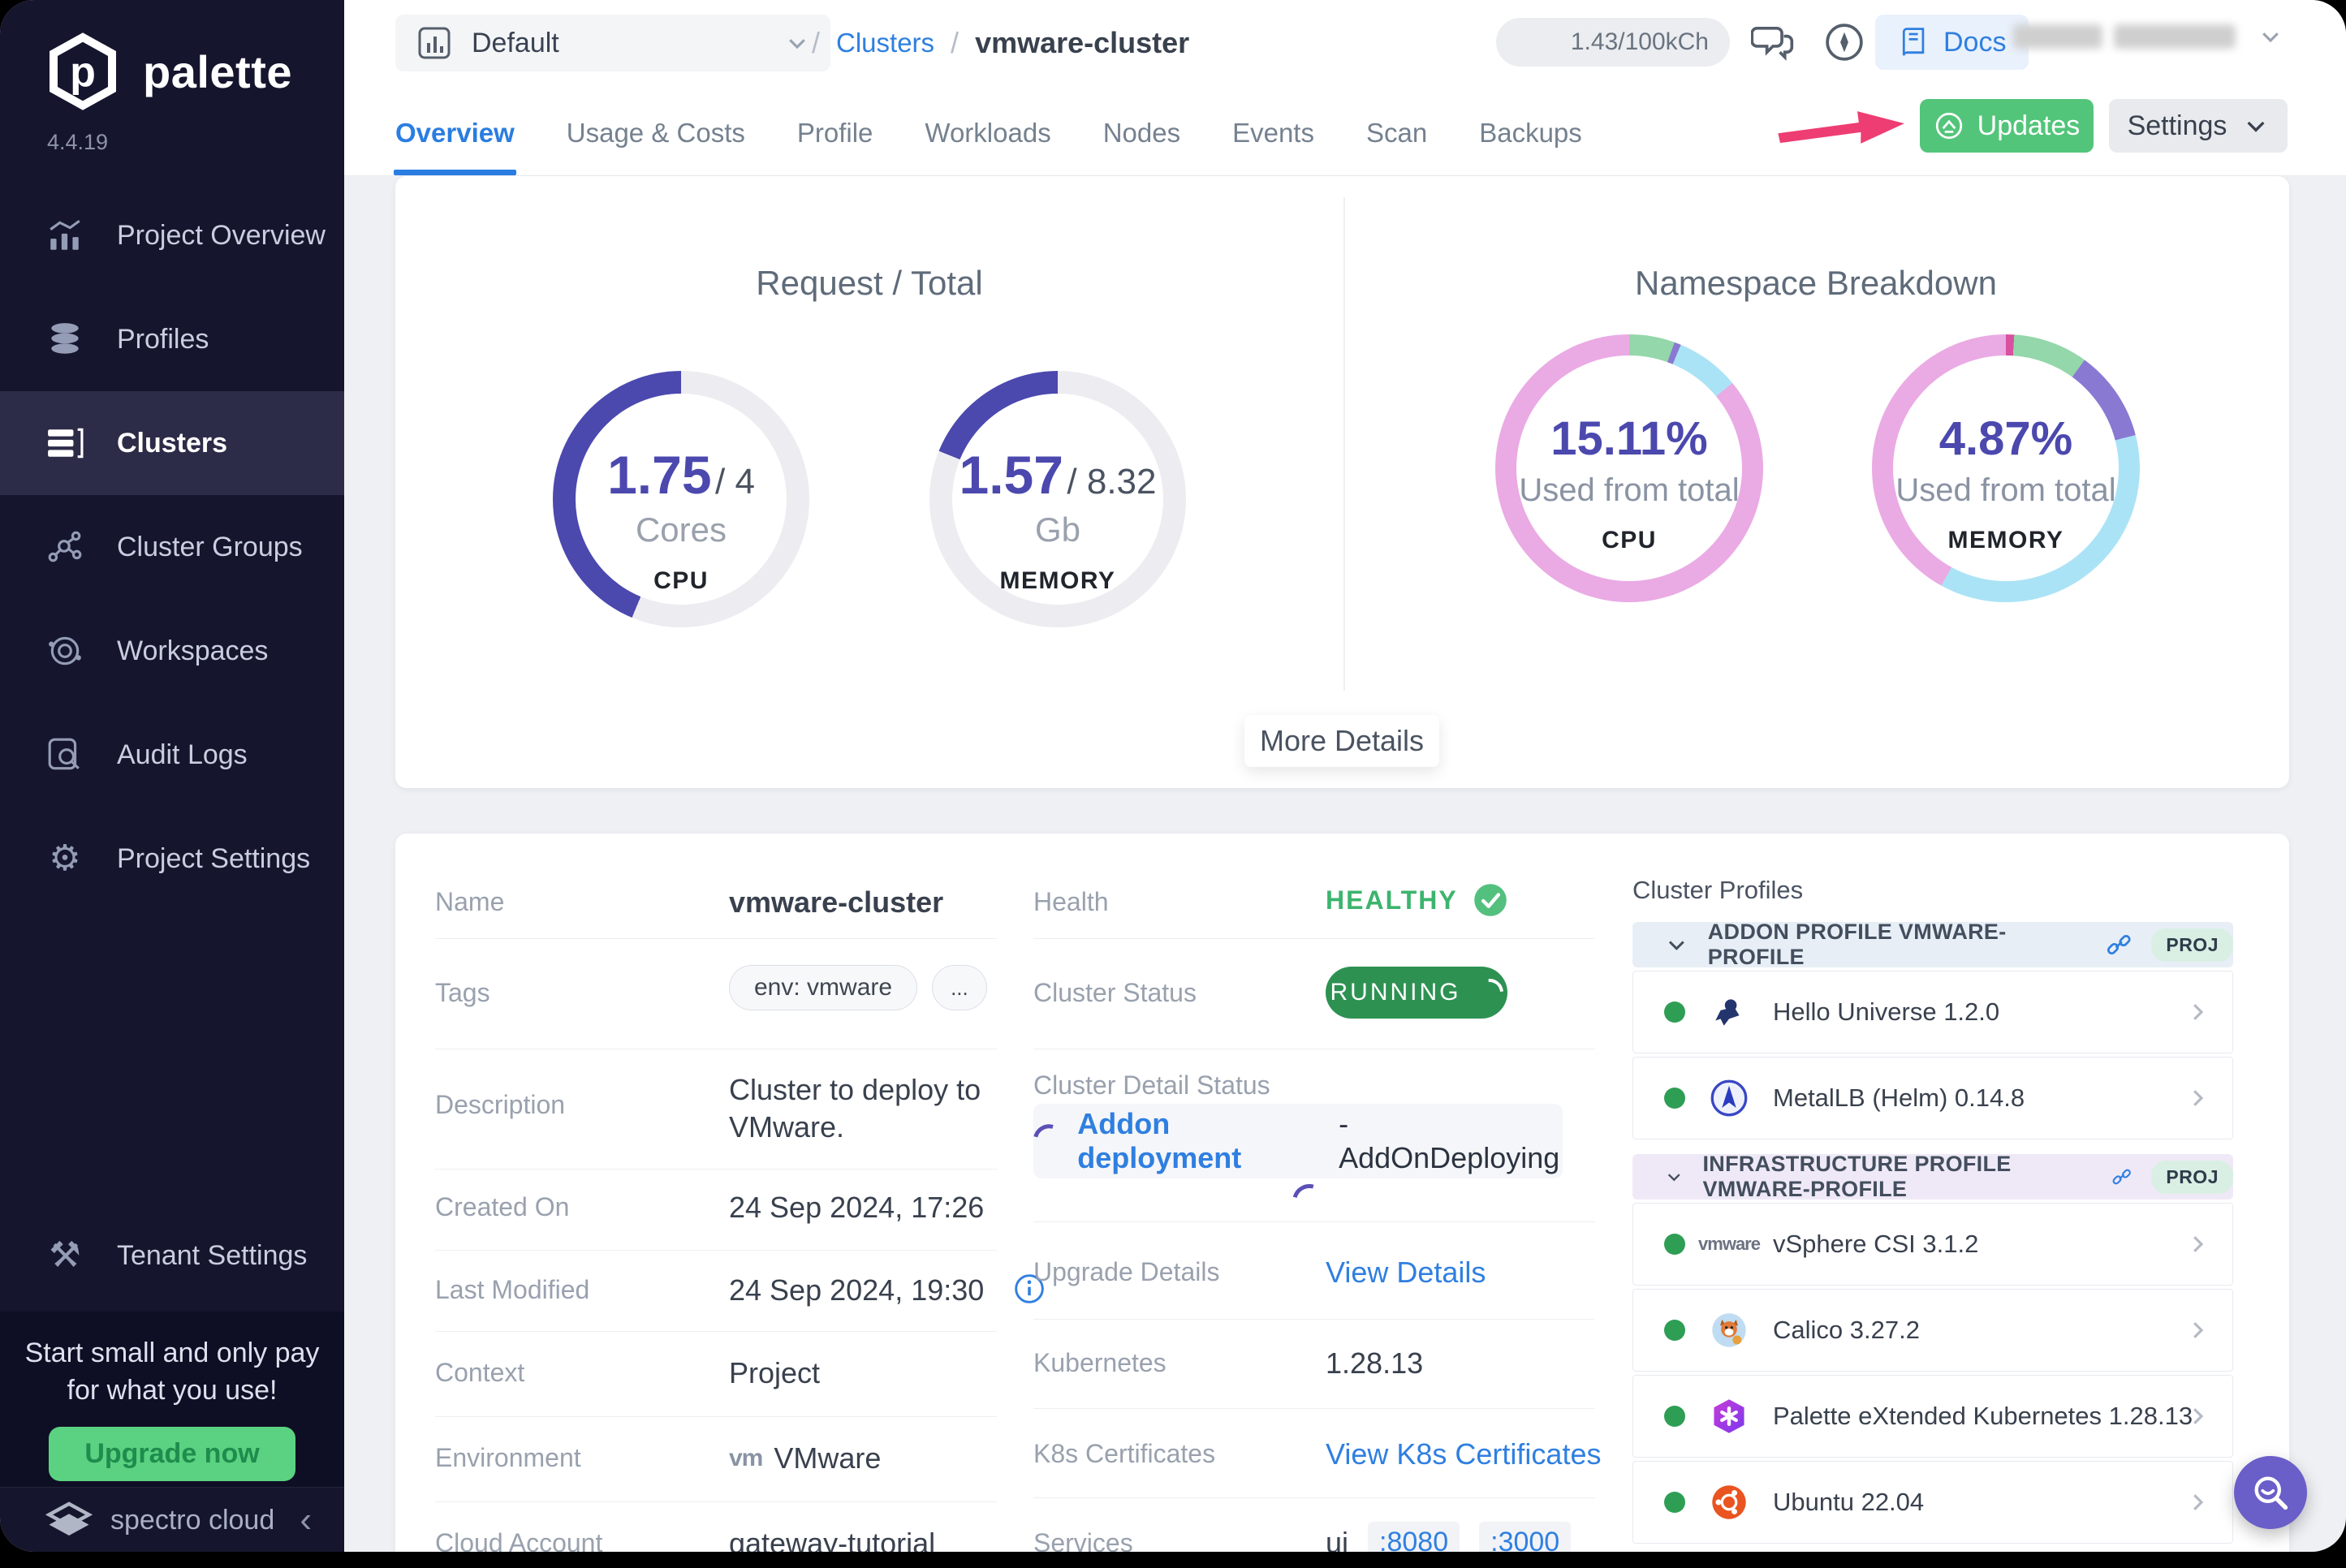  What do you see at coordinates (1341, 741) in the screenshot?
I see `more-details-button: More Details` at bounding box center [1341, 741].